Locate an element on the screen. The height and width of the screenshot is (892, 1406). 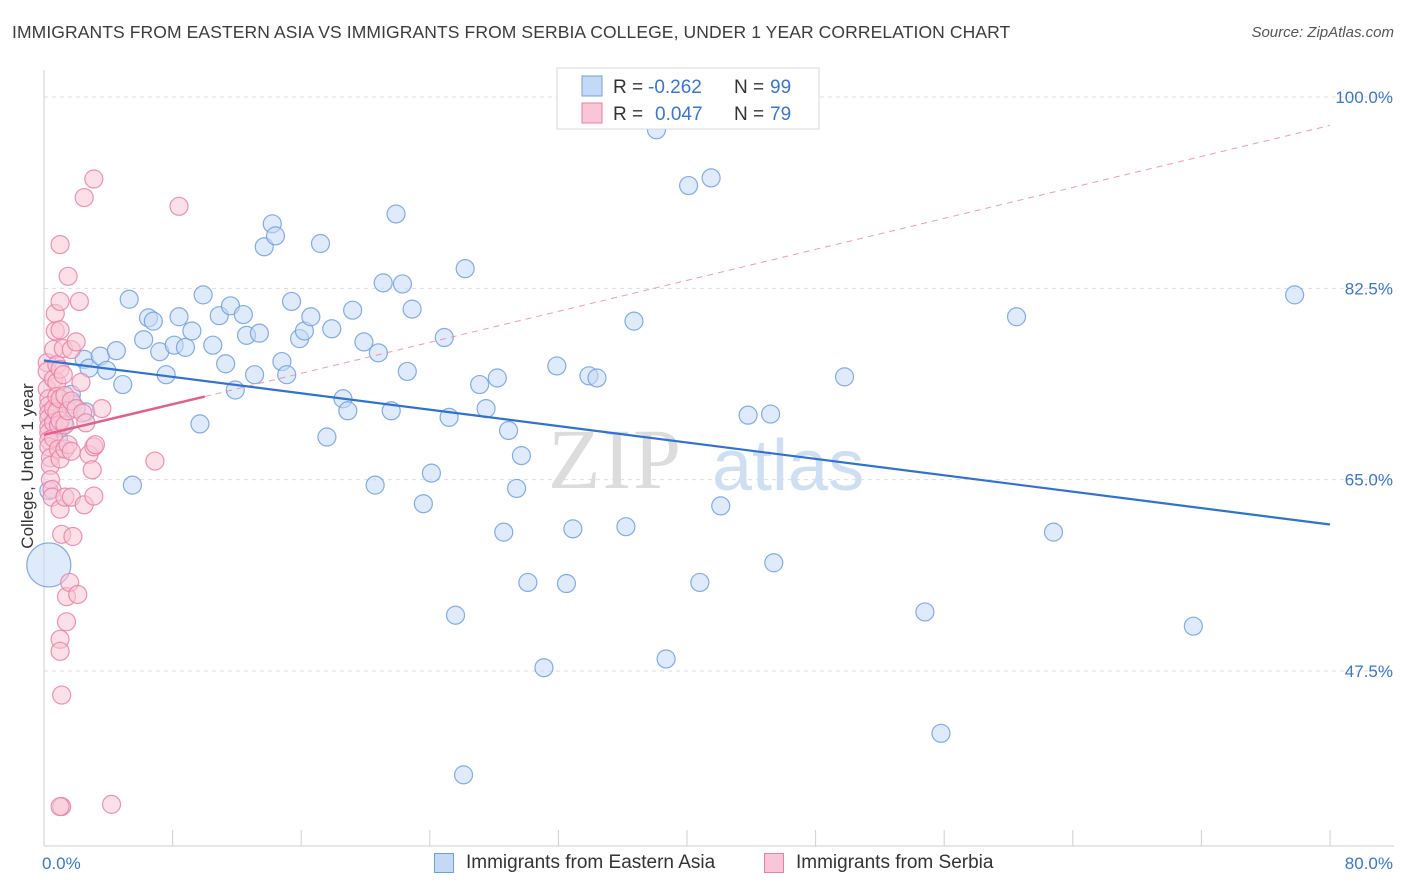
legend-n-value-1: 99 is located at coordinates (780, 87).